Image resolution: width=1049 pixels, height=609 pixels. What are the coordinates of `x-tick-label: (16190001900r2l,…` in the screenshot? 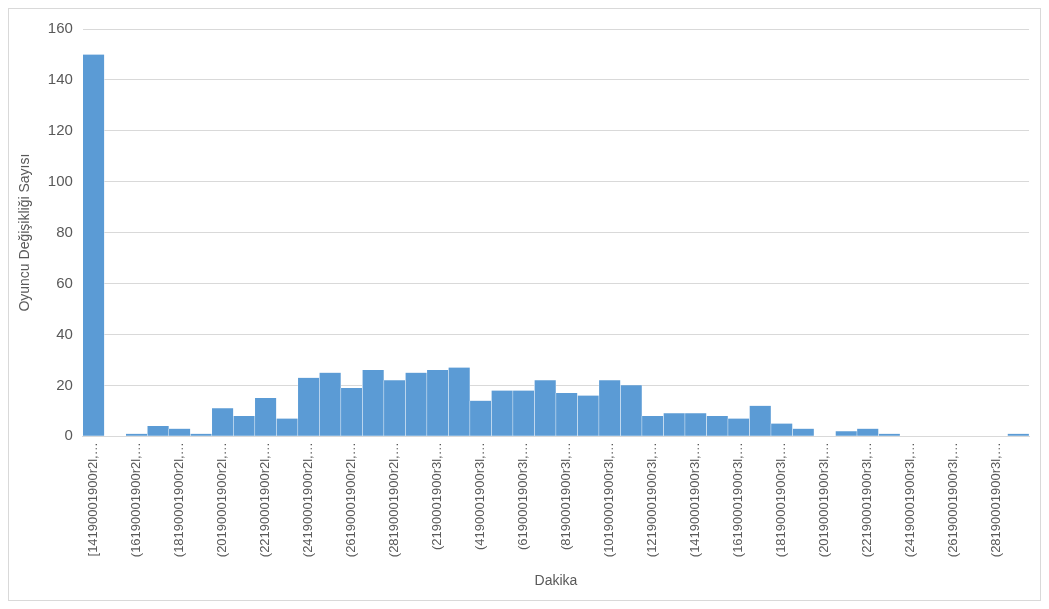 It's located at (136, 500).